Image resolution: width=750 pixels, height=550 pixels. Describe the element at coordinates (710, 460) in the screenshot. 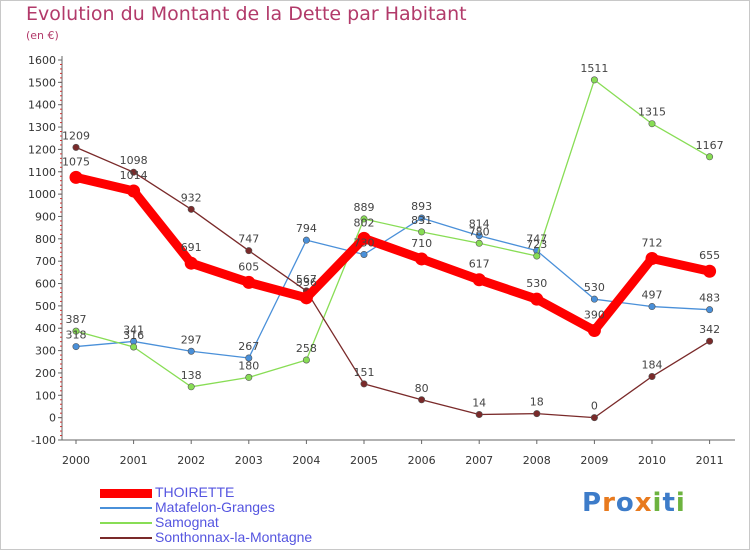

I see `x-tick-label: 2011` at that location.